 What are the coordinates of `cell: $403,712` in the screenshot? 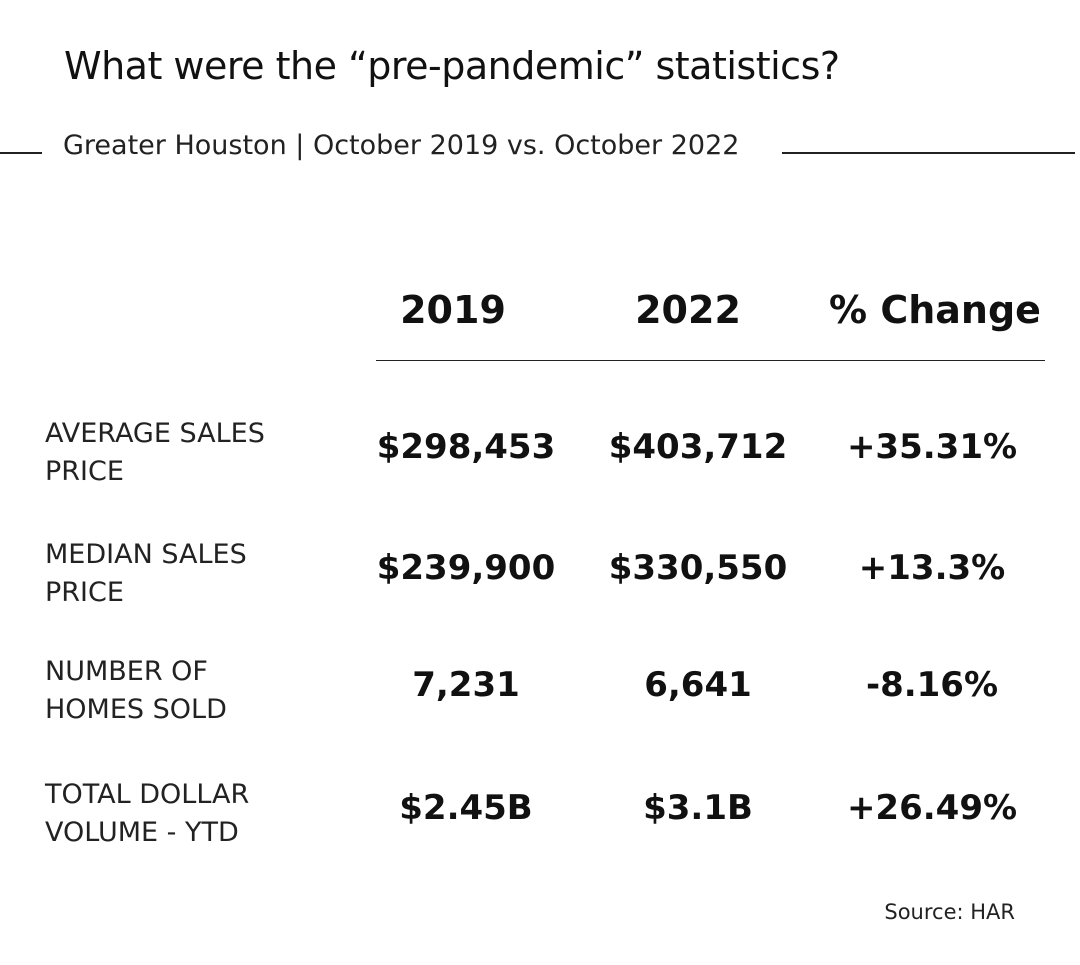 It's located at (698, 447).